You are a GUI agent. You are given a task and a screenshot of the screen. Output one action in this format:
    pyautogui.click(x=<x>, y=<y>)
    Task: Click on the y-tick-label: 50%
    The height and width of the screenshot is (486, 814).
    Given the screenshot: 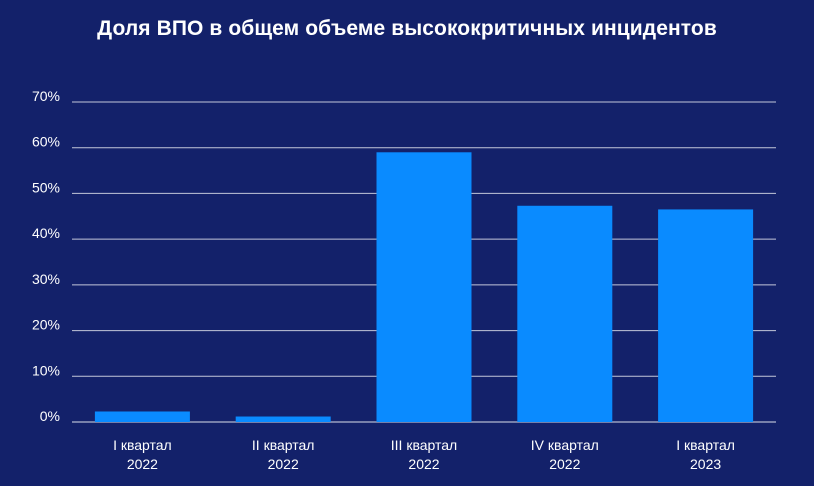 What is the action you would take?
    pyautogui.click(x=46, y=187)
    